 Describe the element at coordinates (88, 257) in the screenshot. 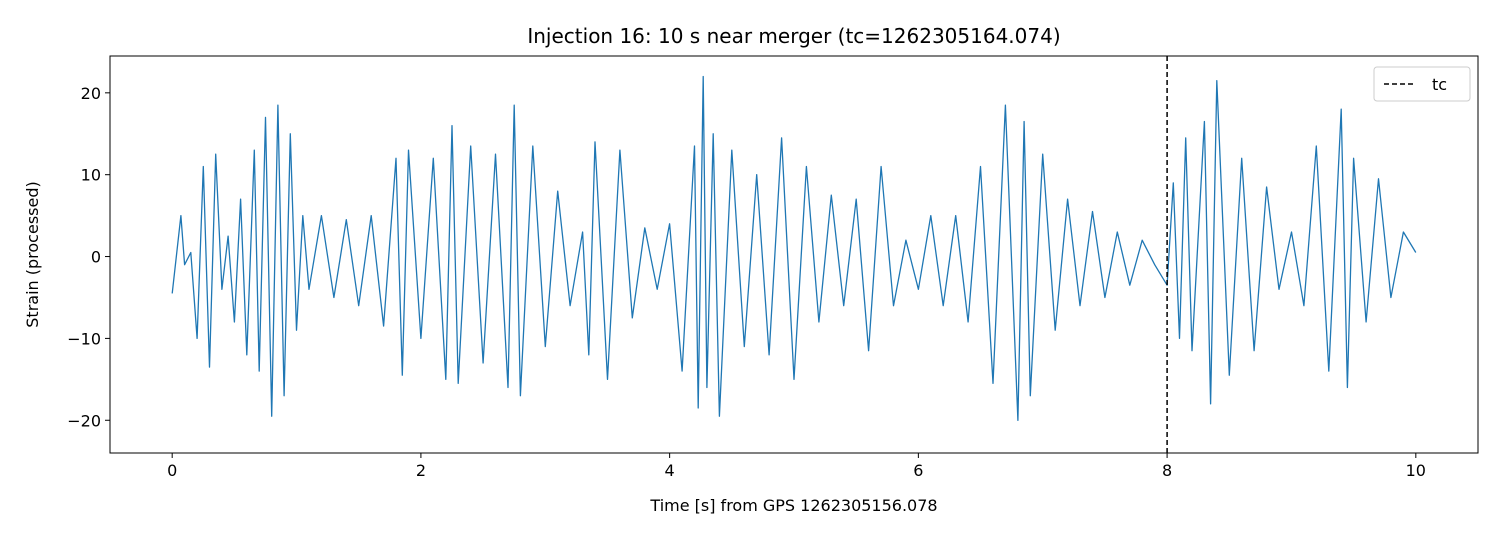

I see `y-axis: −20 −10 0 10 20` at that location.